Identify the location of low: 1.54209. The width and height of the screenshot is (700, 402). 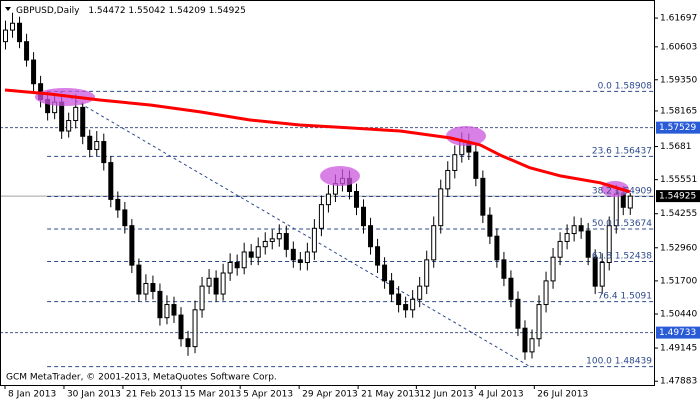
(187, 11).